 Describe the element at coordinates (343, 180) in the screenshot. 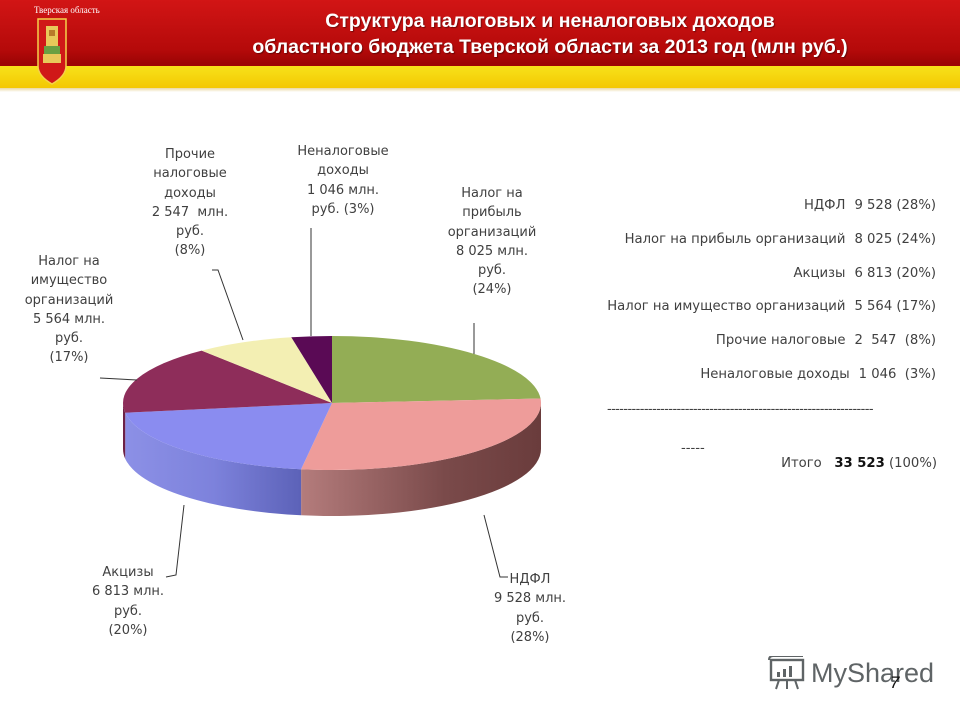

I see `label-non-tax: Неналоговые доходы 1 046 млн. руб. (3%)` at that location.